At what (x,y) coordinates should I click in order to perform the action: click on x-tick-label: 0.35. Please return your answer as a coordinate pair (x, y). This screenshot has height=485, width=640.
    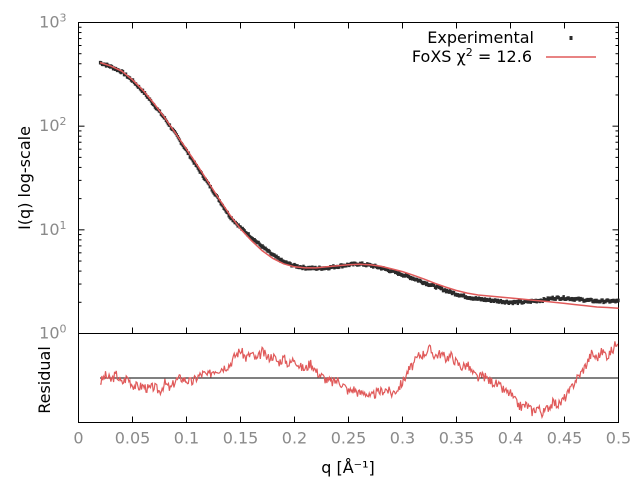
    Looking at the image, I should click on (457, 438).